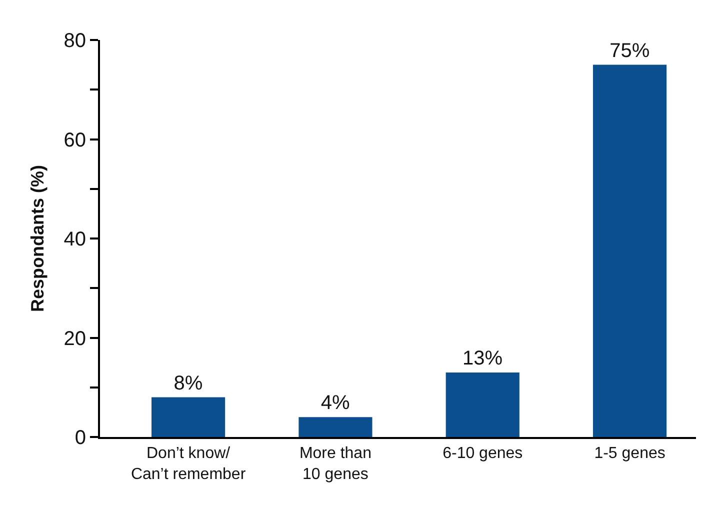 Image resolution: width=716 pixels, height=517 pixels. I want to click on data-label: 75%, so click(630, 51).